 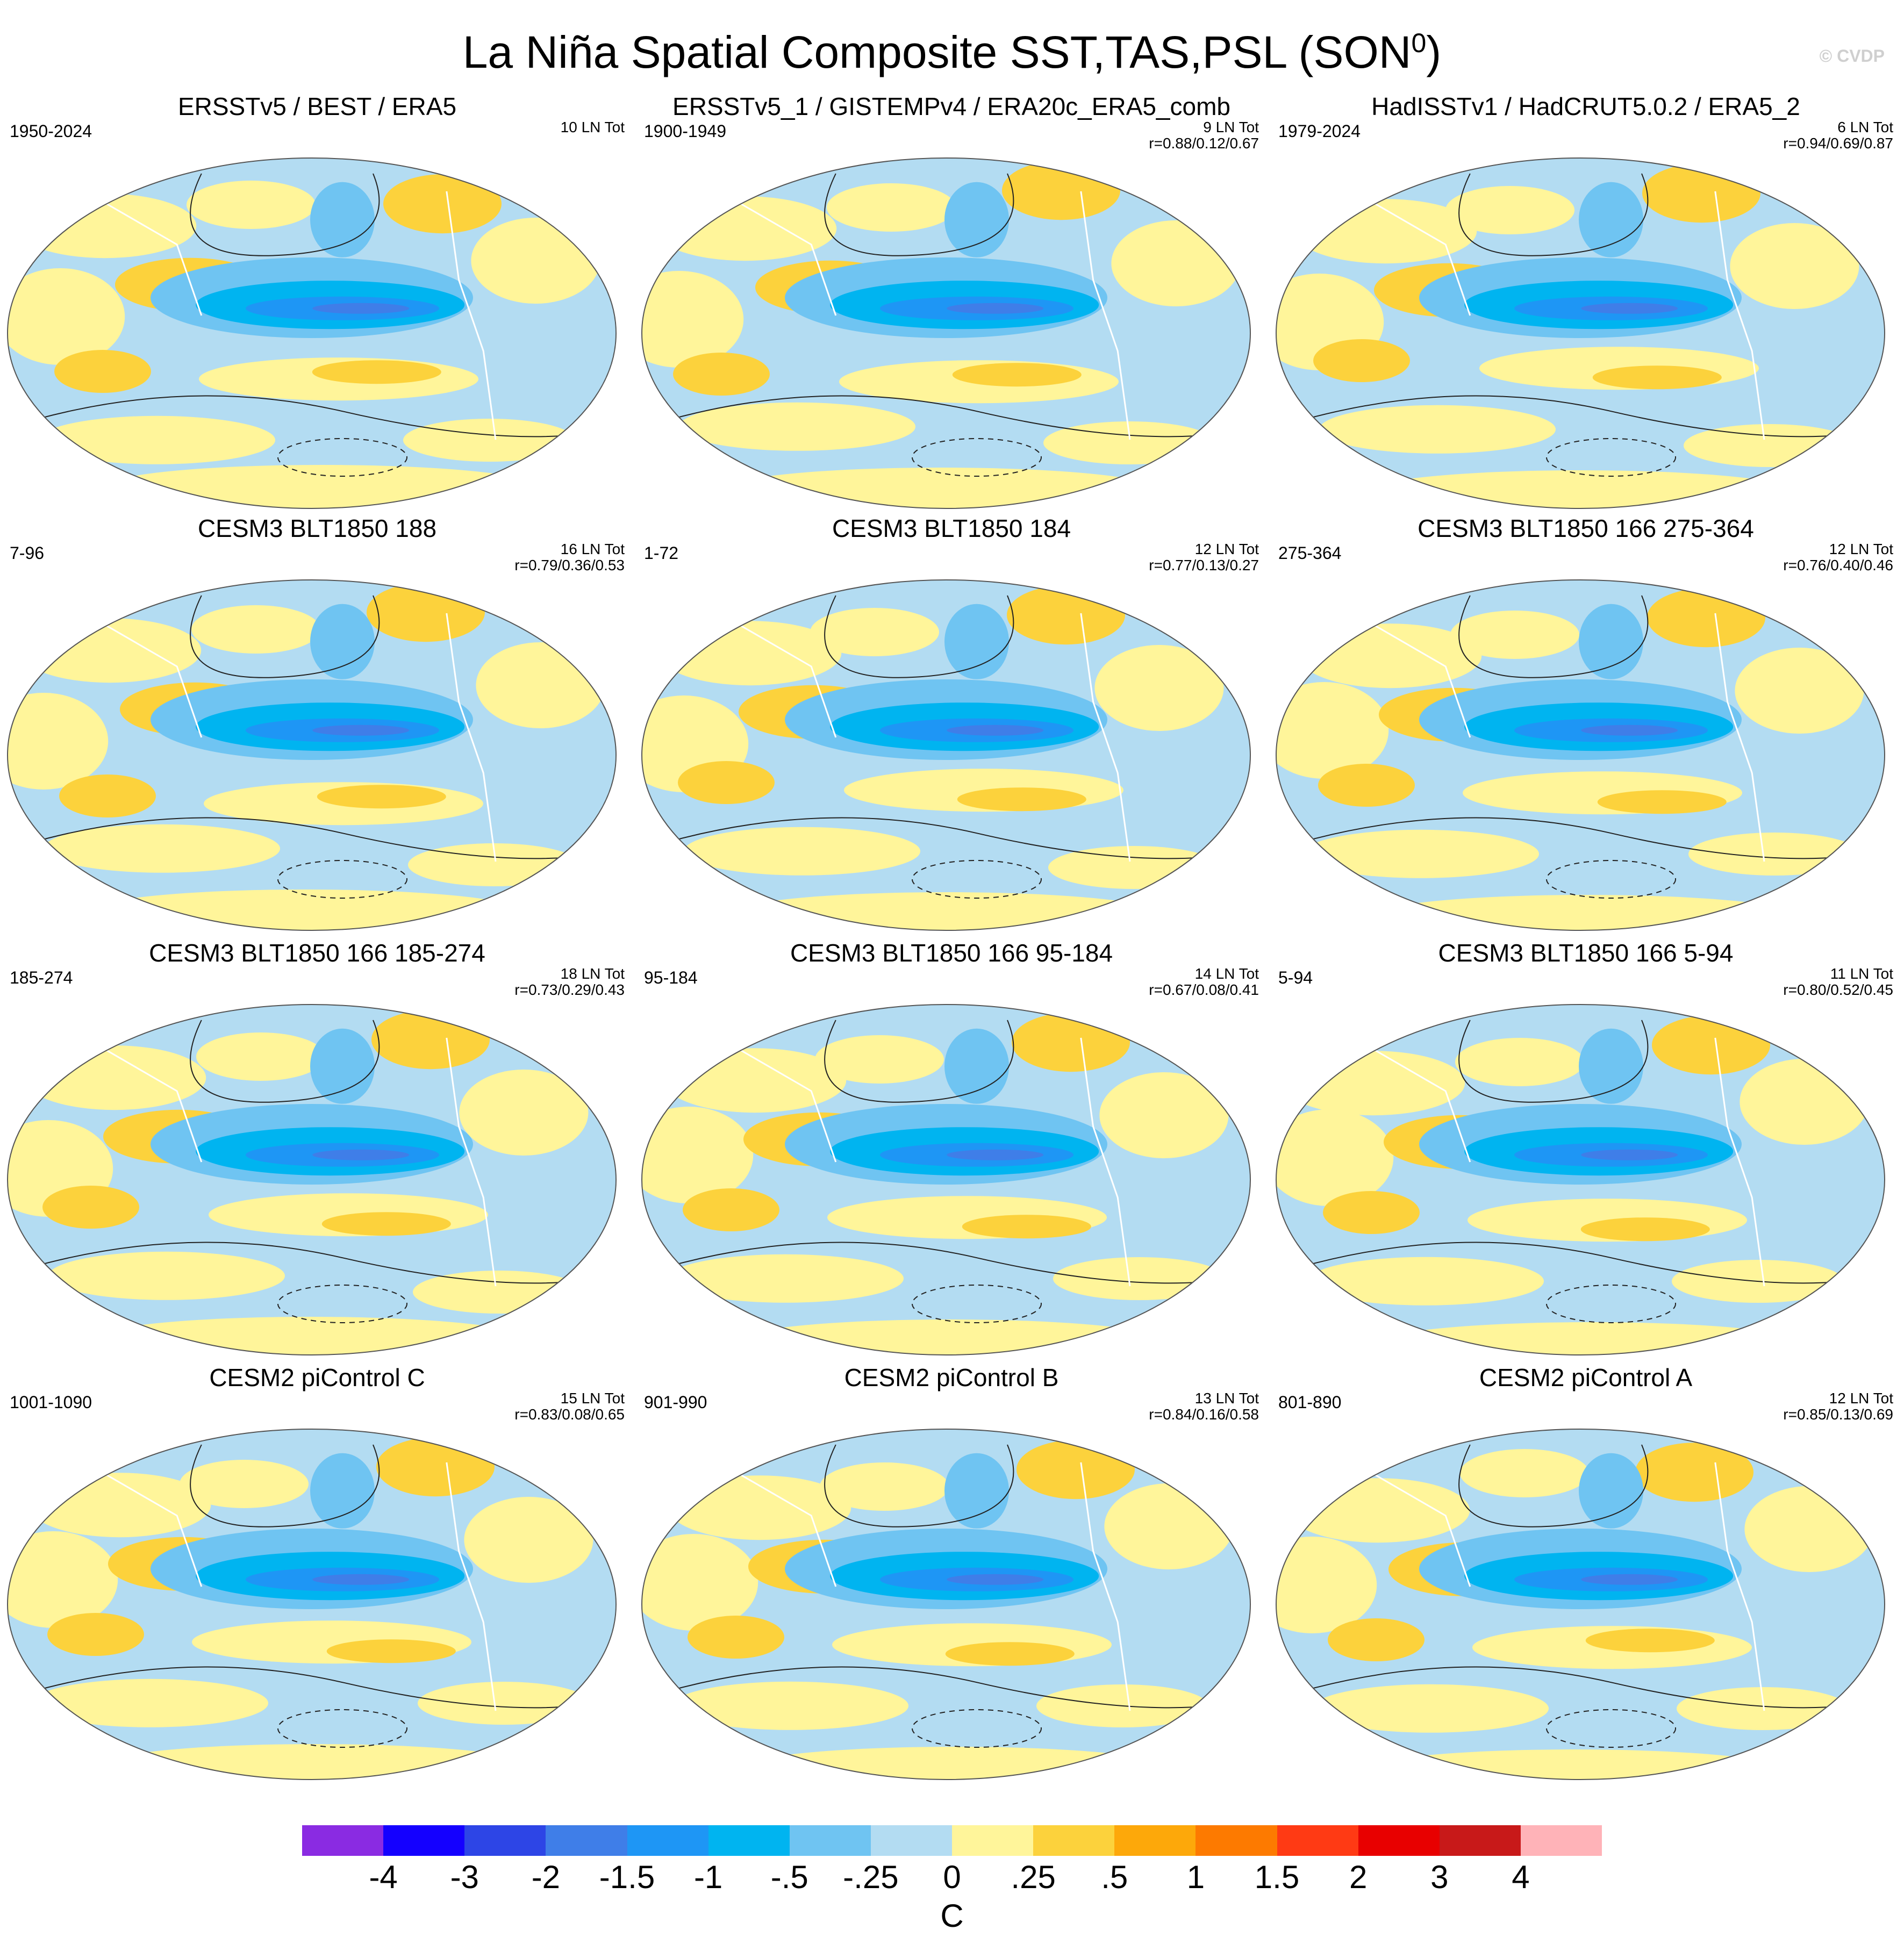 What do you see at coordinates (675, 1403) in the screenshot?
I see `panel-years: 901-990` at bounding box center [675, 1403].